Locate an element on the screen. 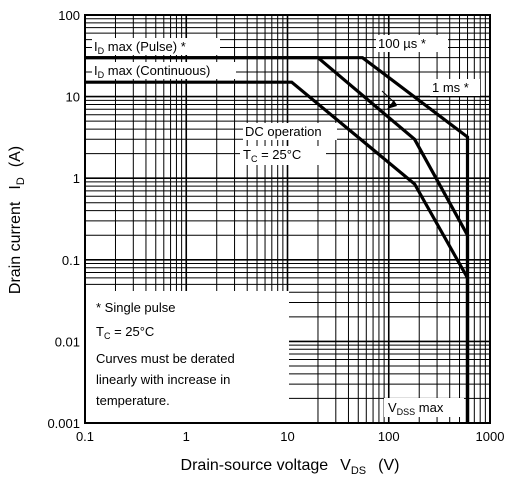  label-bg-tc-curve is located at coordinates (283, 155).